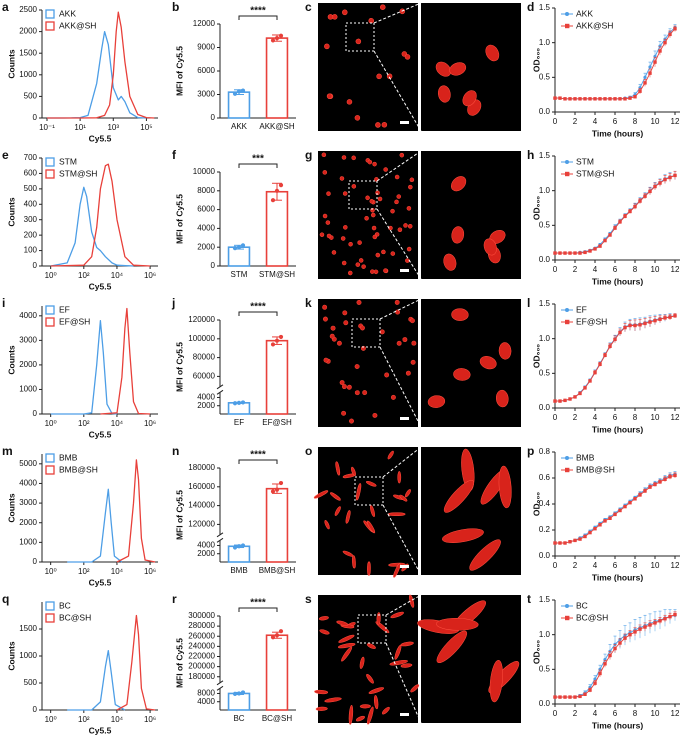  What do you see at coordinates (617, 281) in the screenshot?
I see `x-axis-title: Time (hours)` at bounding box center [617, 281].